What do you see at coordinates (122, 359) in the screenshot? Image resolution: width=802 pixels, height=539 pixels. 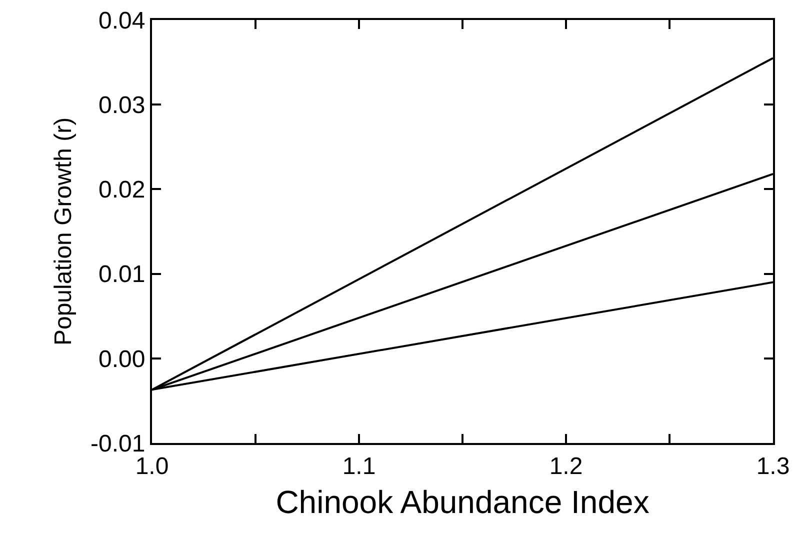 I see `y-tick-label: 0.00` at bounding box center [122, 359].